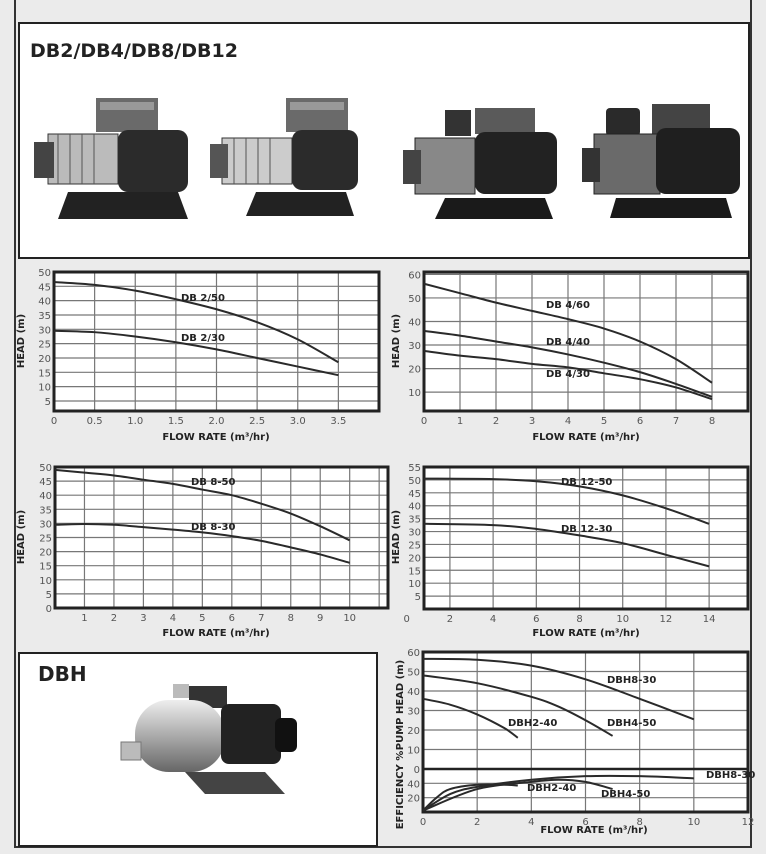 This screenshot has width=766, height=854. What do you see at coordinates (400, 790) in the screenshot?
I see `y2-axis-title: EFFICIENCY %` at bounding box center [400, 790].